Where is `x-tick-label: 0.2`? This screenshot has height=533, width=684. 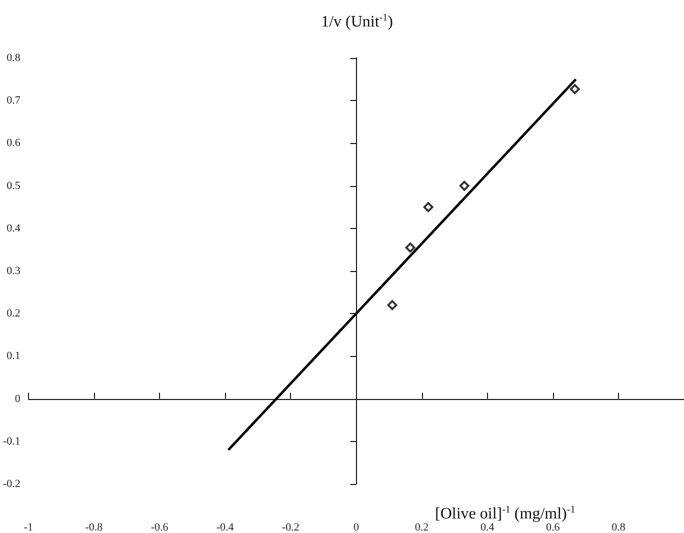 x-tick-label: 0.2 is located at coordinates (421, 527).